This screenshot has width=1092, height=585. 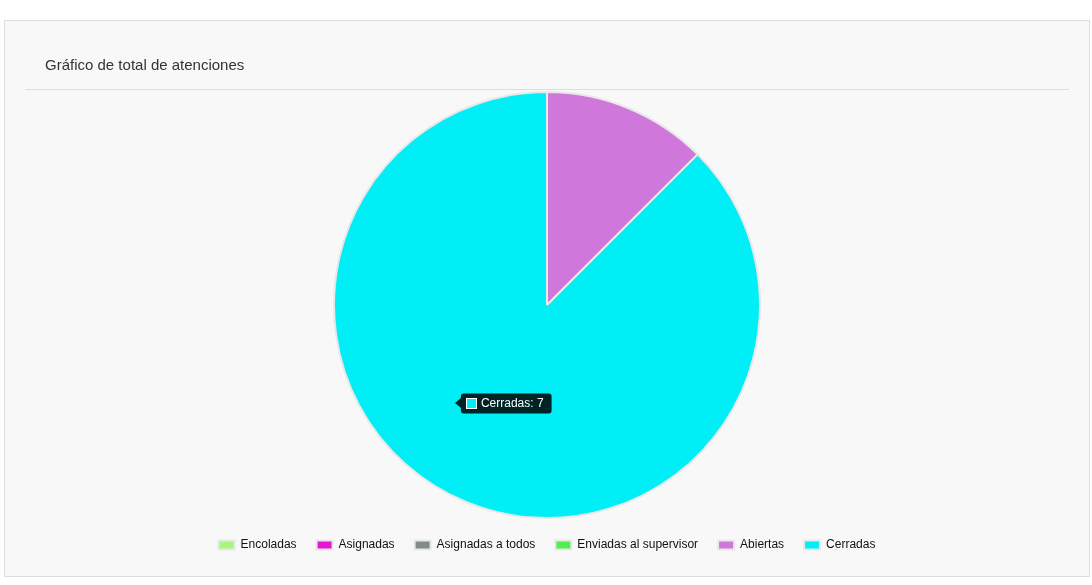 What do you see at coordinates (851, 544) in the screenshot?
I see `legend-label: Cerradas` at bounding box center [851, 544].